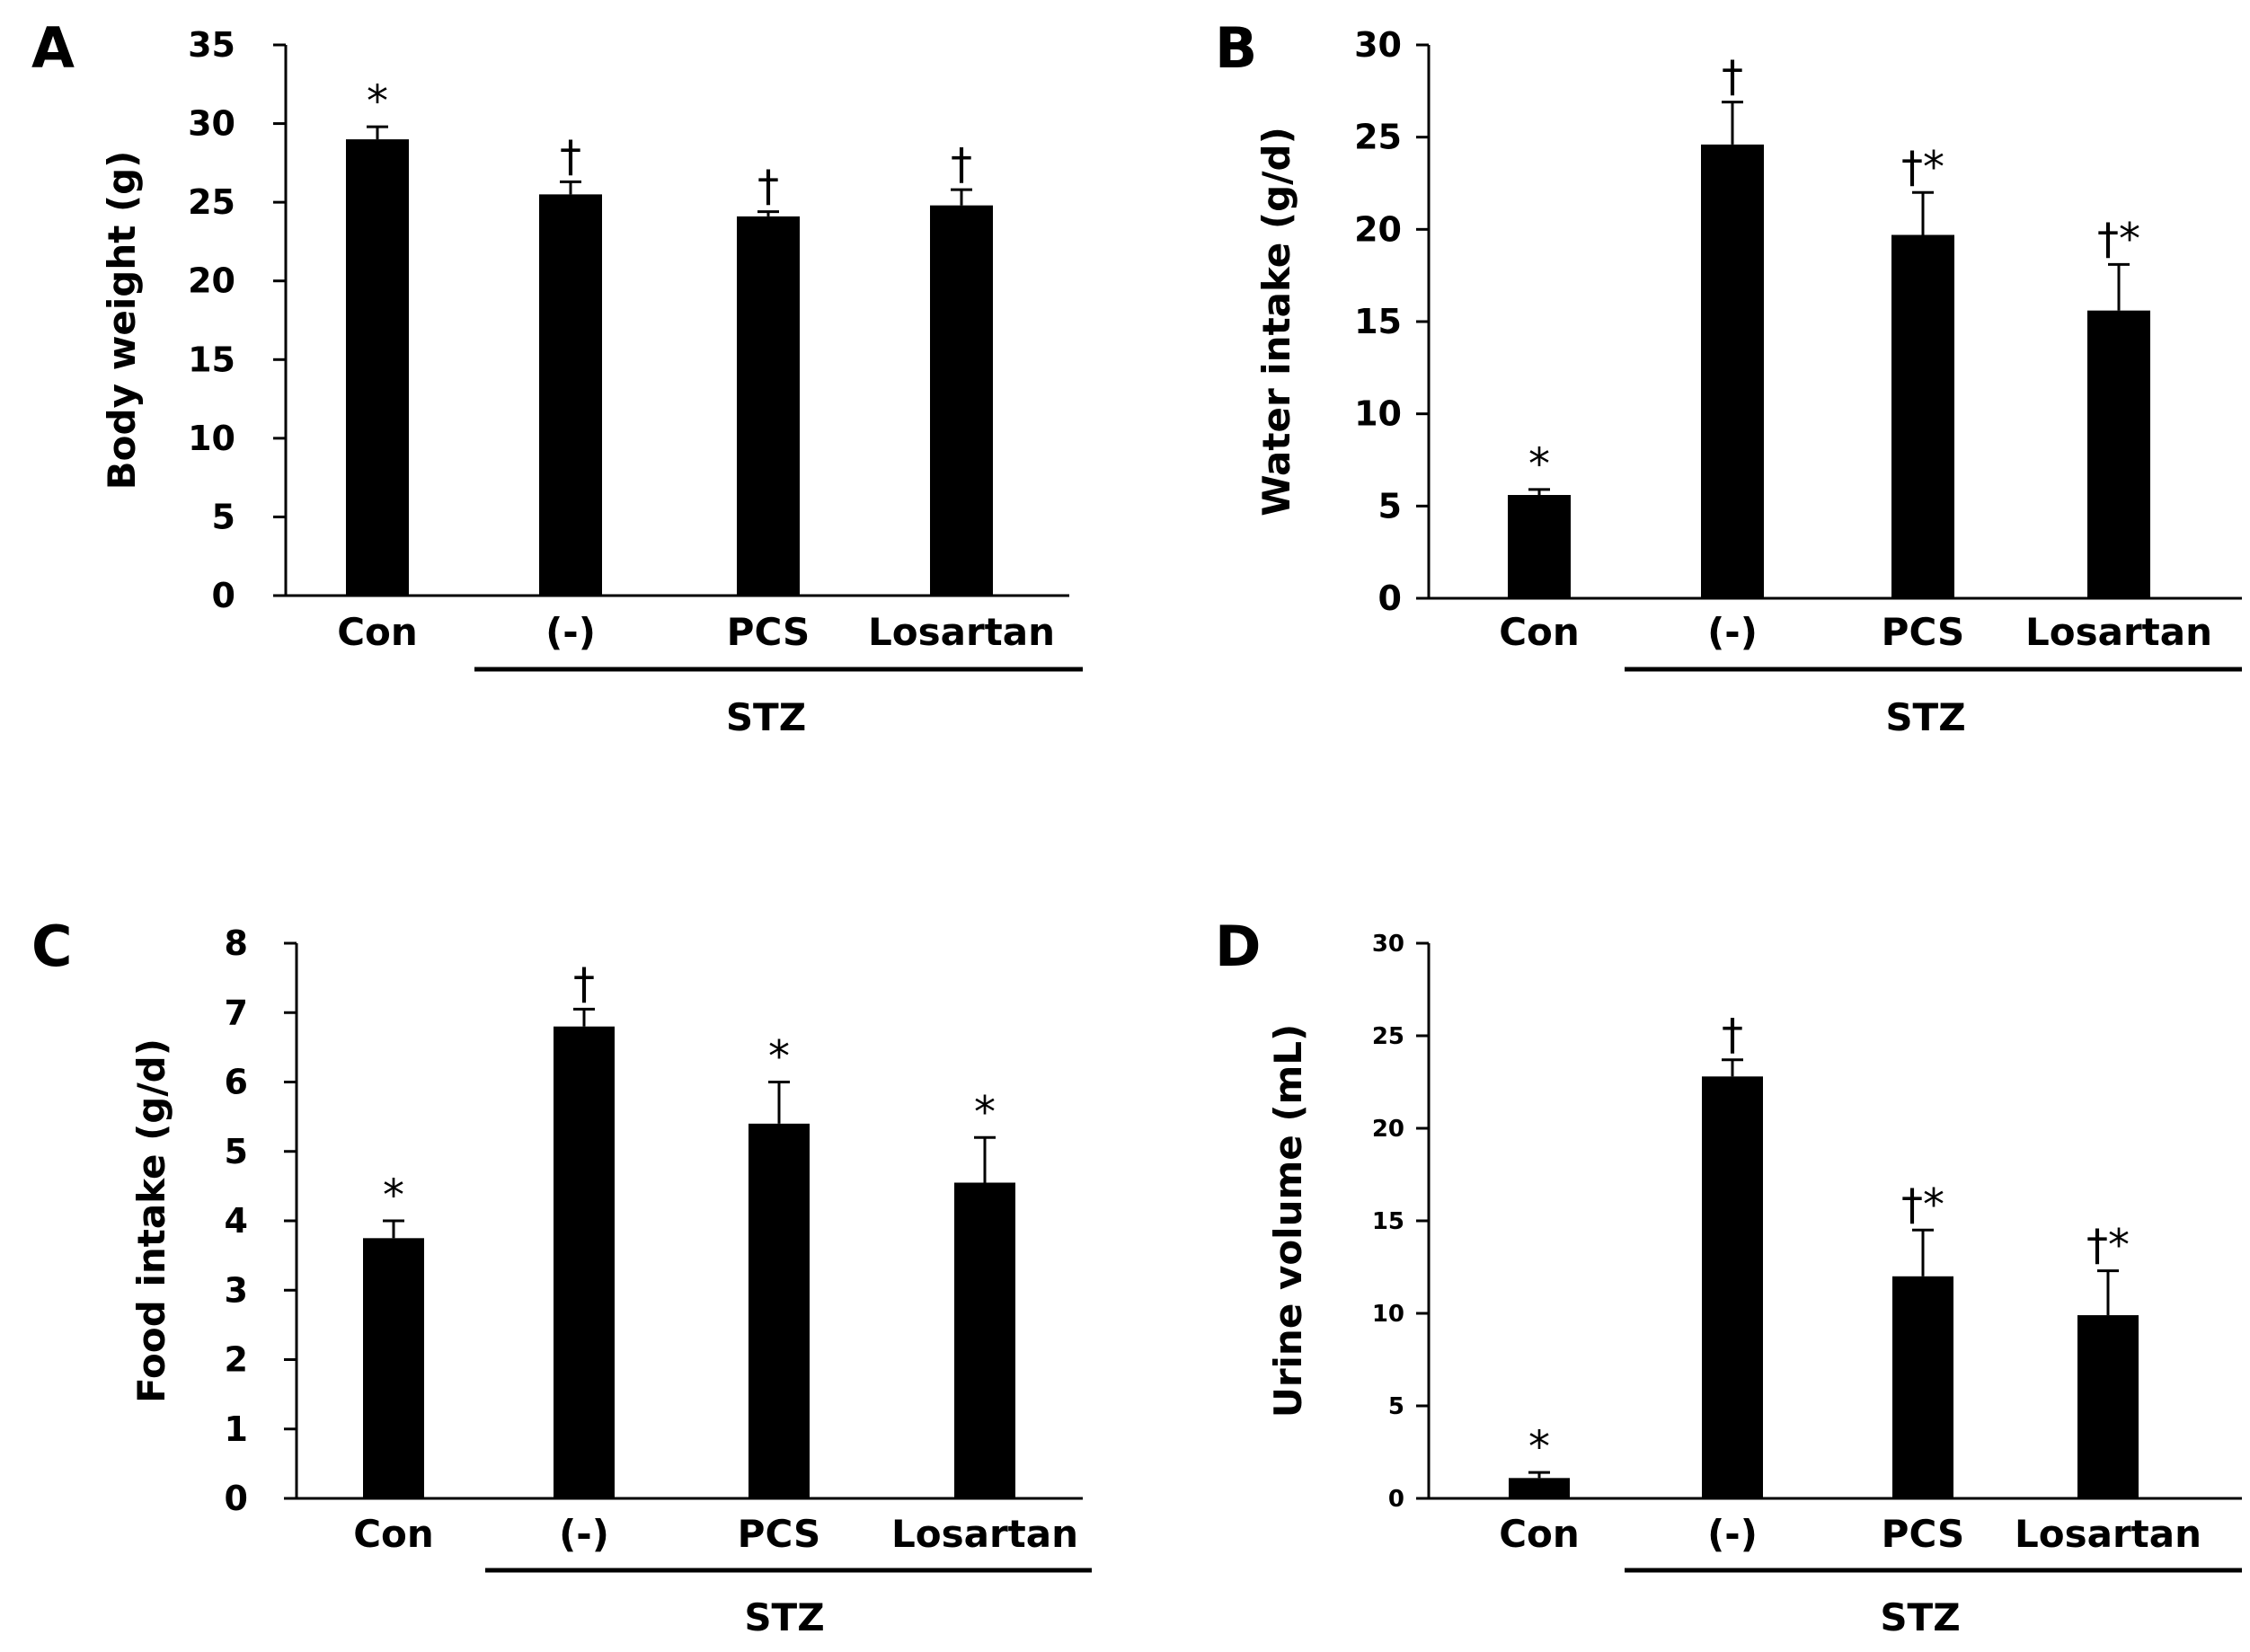 The height and width of the screenshot is (1652, 2250). Describe the element at coordinates (236, 1082) in the screenshot. I see `y-tick-label: 6` at that location.